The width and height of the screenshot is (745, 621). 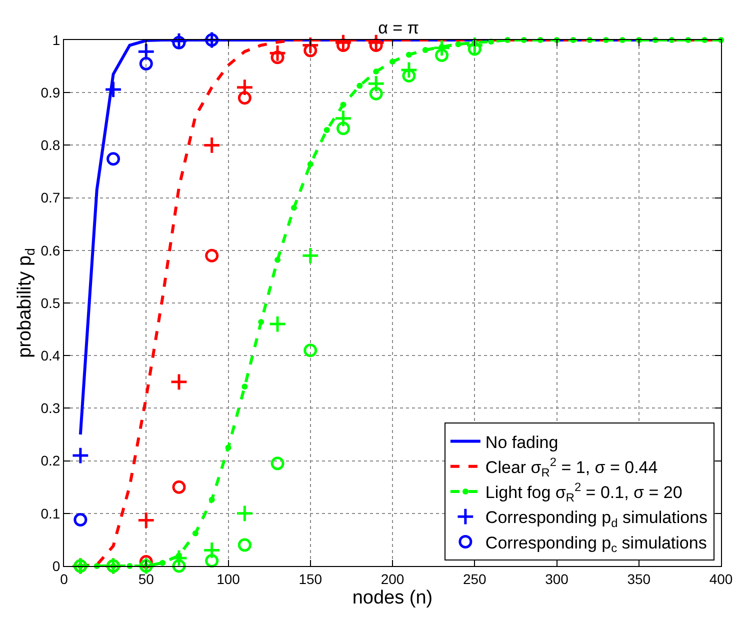 What do you see at coordinates (596, 519) in the screenshot?
I see `legend-label: Corresponding p$_{d}$ simulations` at bounding box center [596, 519].